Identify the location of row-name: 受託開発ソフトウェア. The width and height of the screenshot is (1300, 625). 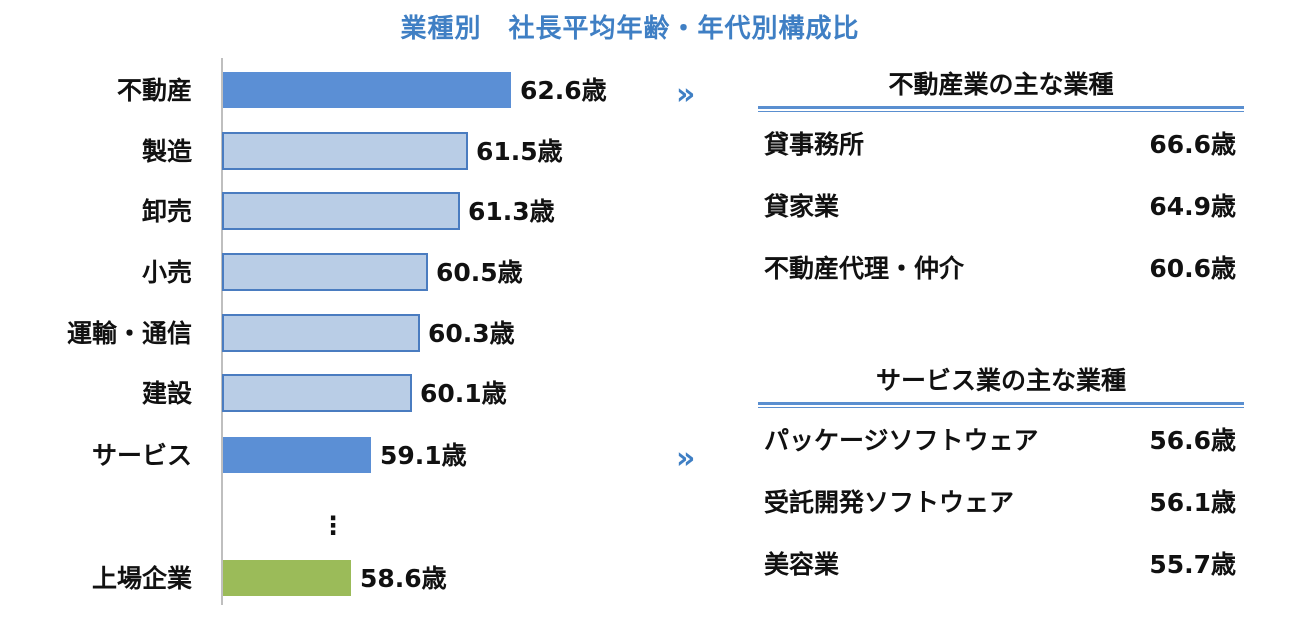
(889, 502).